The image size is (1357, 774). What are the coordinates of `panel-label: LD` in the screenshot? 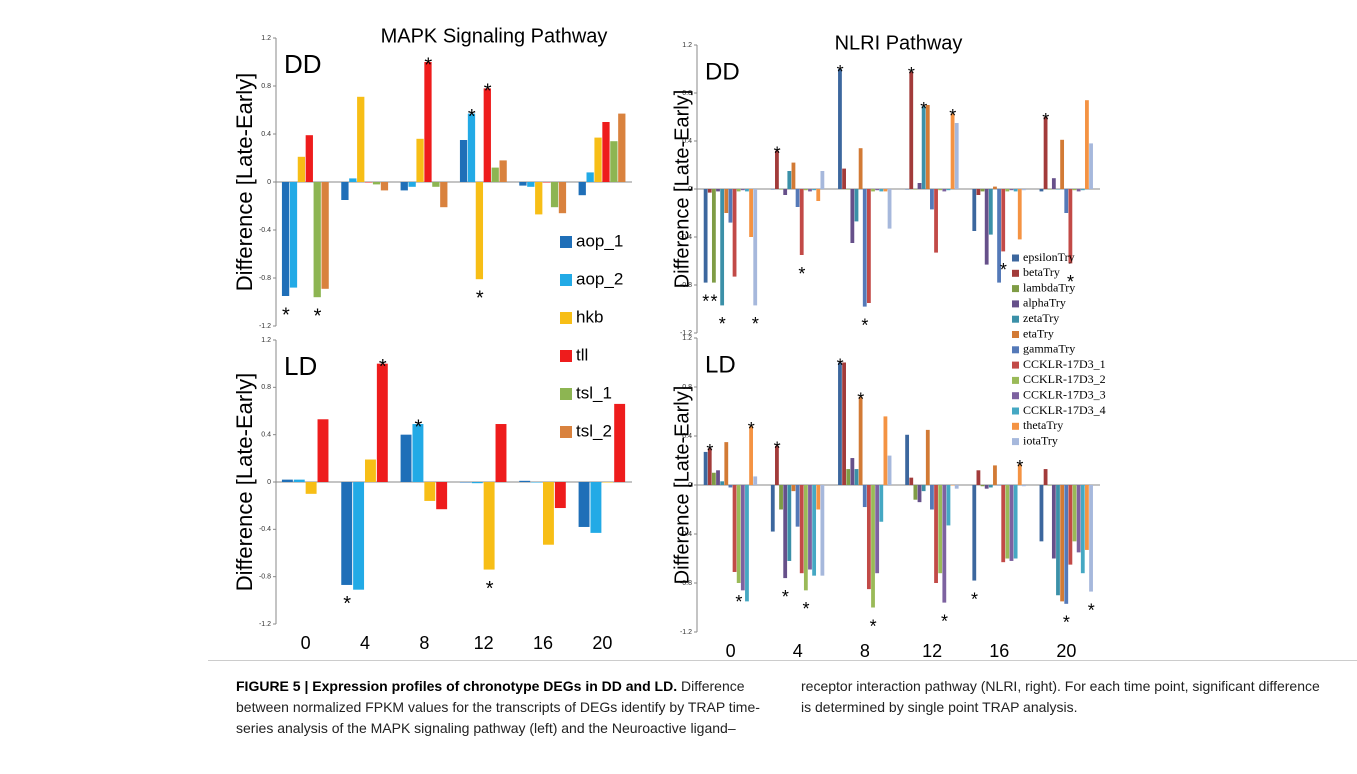 It's located at (300, 366).